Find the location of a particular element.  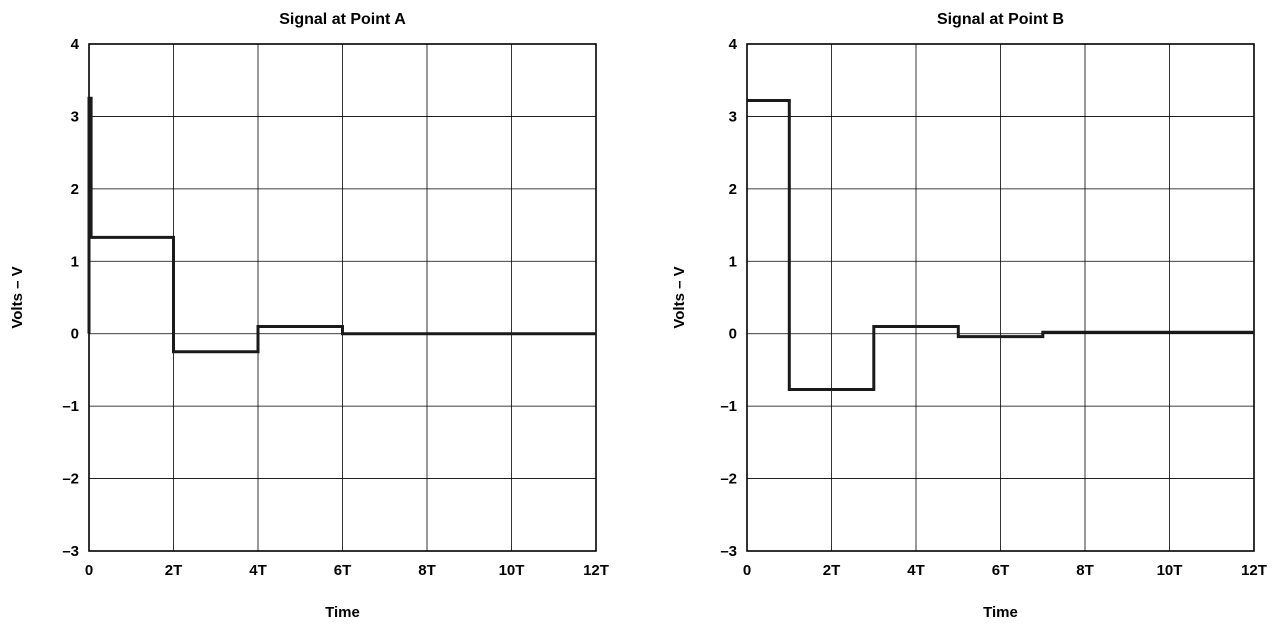

chart-title: Signal at Point B is located at coordinates (1000, 19).